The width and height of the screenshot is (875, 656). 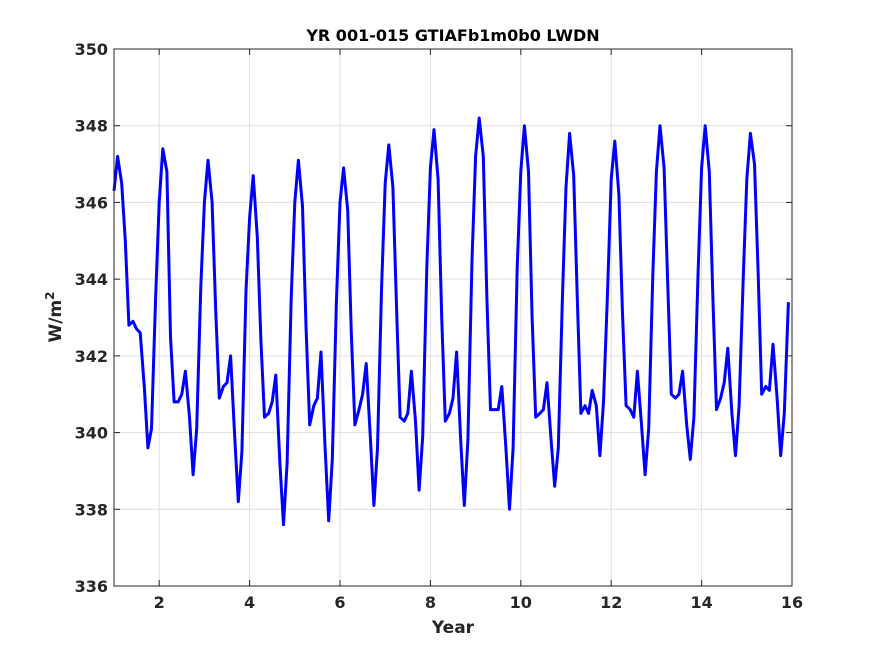 What do you see at coordinates (701, 602) in the screenshot?
I see `x-tick-label: 14` at bounding box center [701, 602].